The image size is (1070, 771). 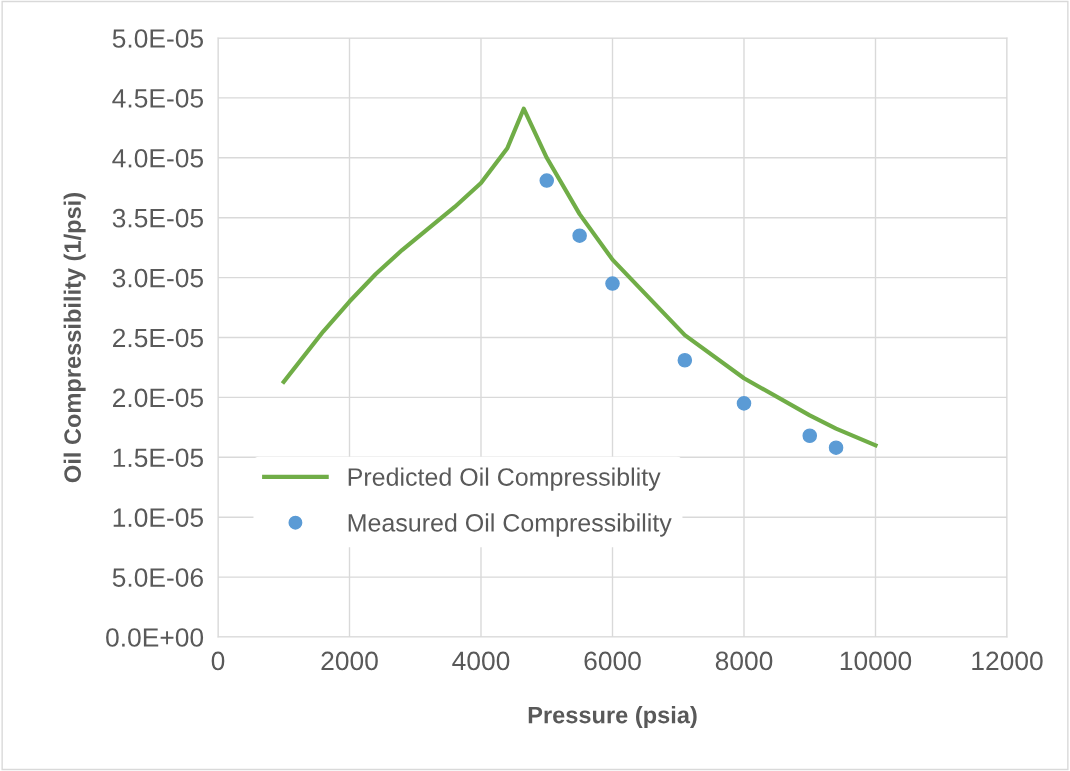 I want to click on y-tick-label: 2.0E-05, so click(x=158, y=398).